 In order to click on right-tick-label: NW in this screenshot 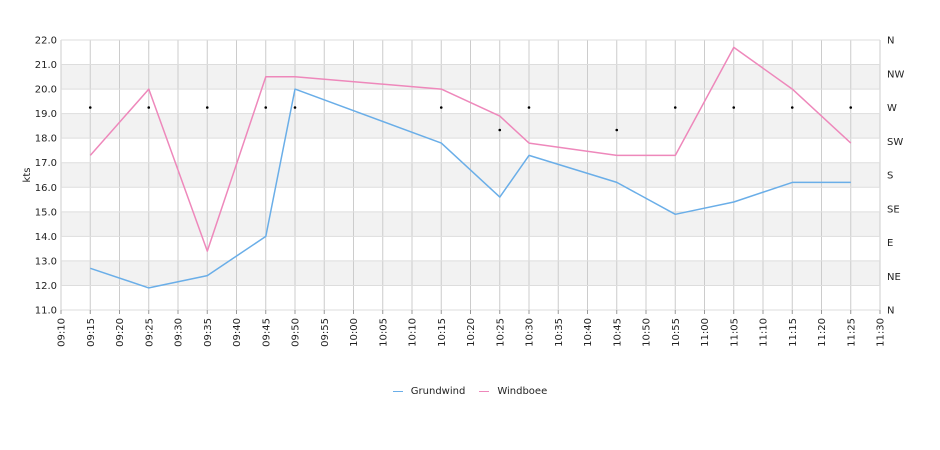, I will do `click(895, 74)`.